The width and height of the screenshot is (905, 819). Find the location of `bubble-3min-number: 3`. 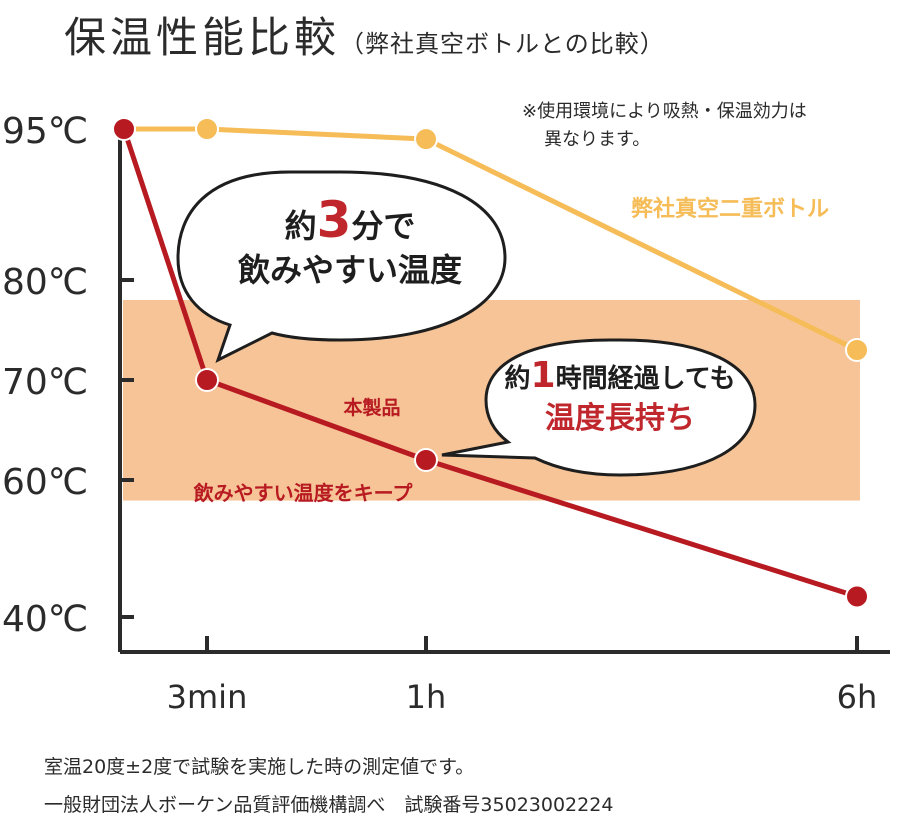

bubble-3min-number: 3 is located at coordinates (334, 220).